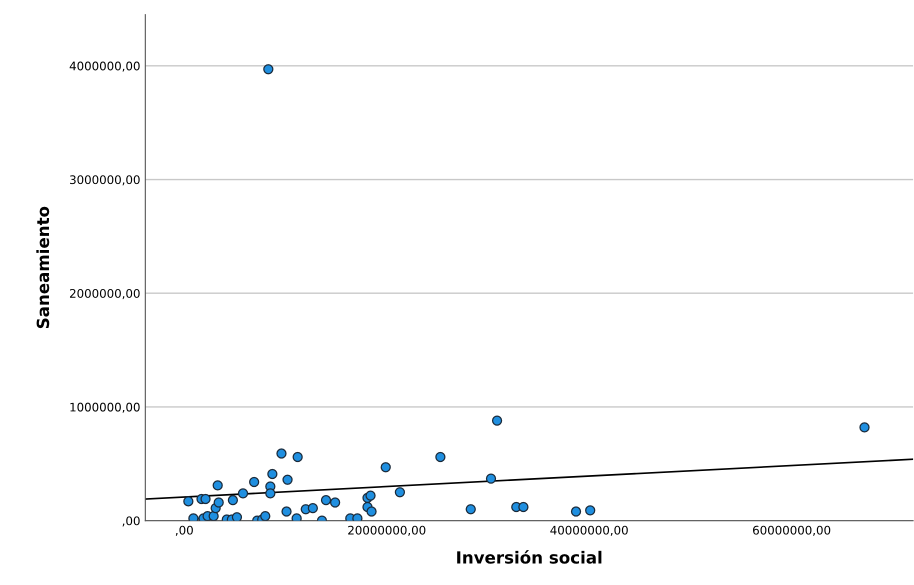 The image size is (914, 585). I want to click on x-tick-label: 20000000,00, so click(387, 531).